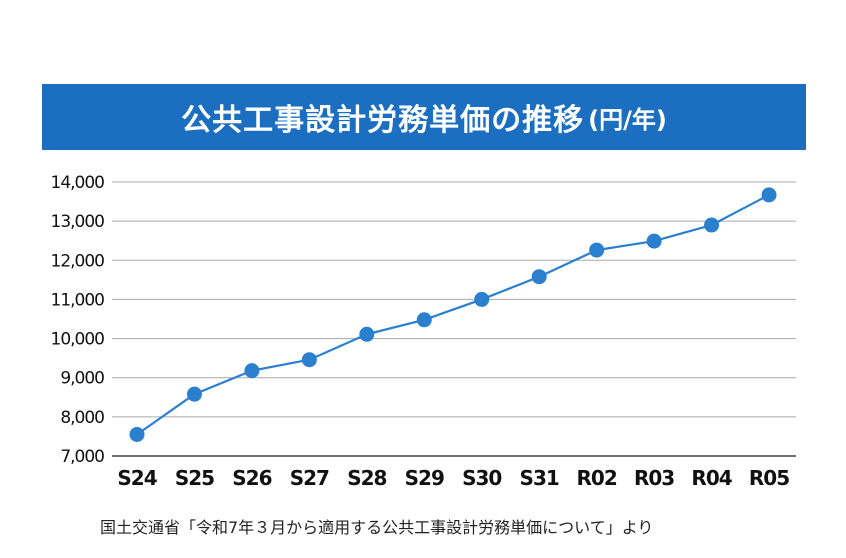 The image size is (846, 558). What do you see at coordinates (627, 119) in the screenshot?
I see `chart-unit-label: (円/年)` at bounding box center [627, 119].